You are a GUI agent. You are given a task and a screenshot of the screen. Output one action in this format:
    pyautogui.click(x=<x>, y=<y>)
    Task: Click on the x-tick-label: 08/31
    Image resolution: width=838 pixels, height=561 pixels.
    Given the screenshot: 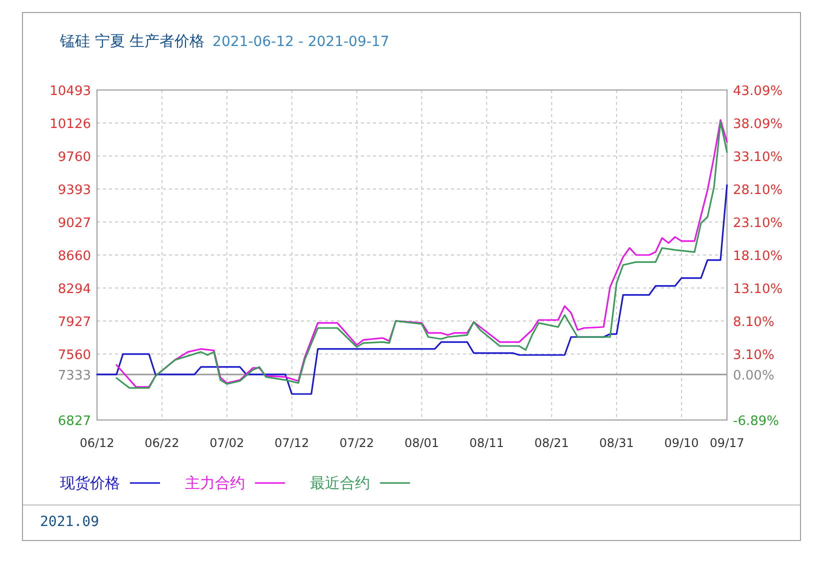 What is the action you would take?
    pyautogui.click(x=616, y=443)
    